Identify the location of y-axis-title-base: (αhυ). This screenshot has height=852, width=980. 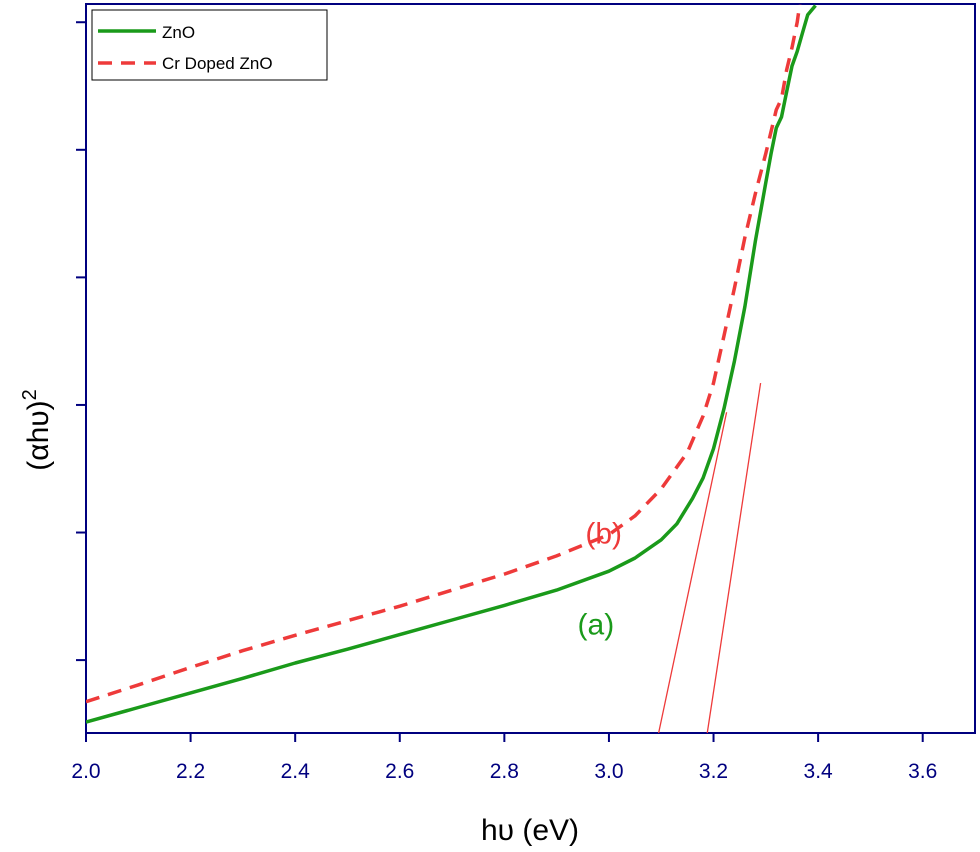
(38, 435).